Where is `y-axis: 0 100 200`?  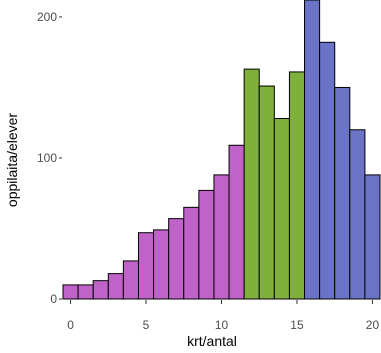 y-axis: 0 100 200 is located at coordinates (49, 158).